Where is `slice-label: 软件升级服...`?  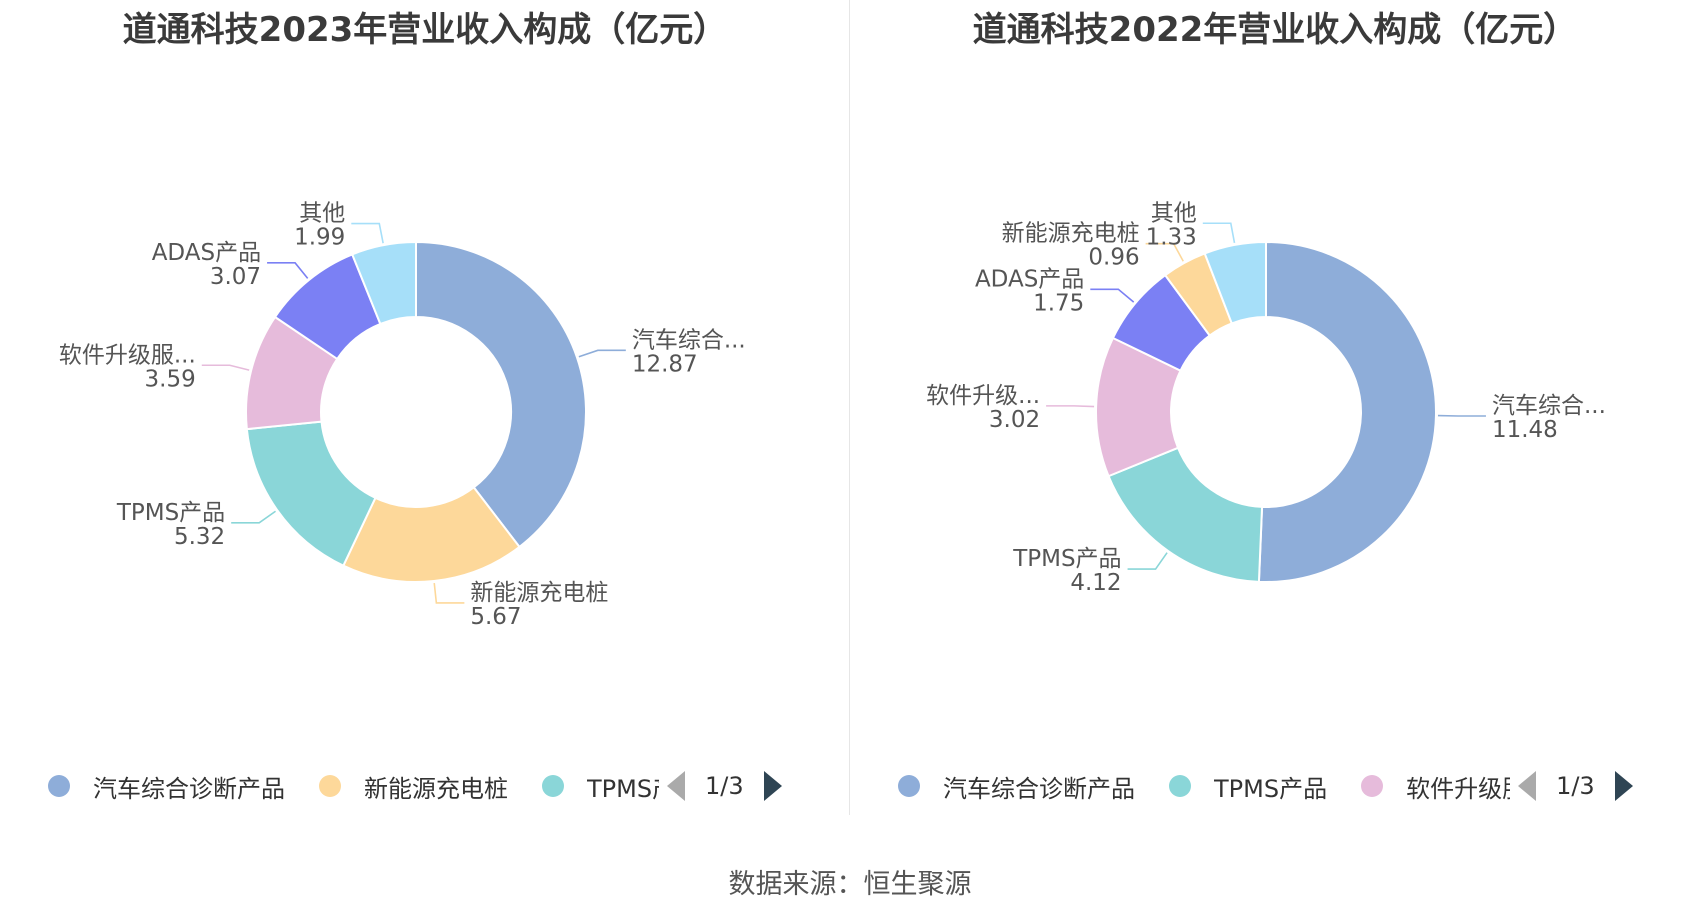 slice-label: 软件升级服... is located at coordinates (127, 355).